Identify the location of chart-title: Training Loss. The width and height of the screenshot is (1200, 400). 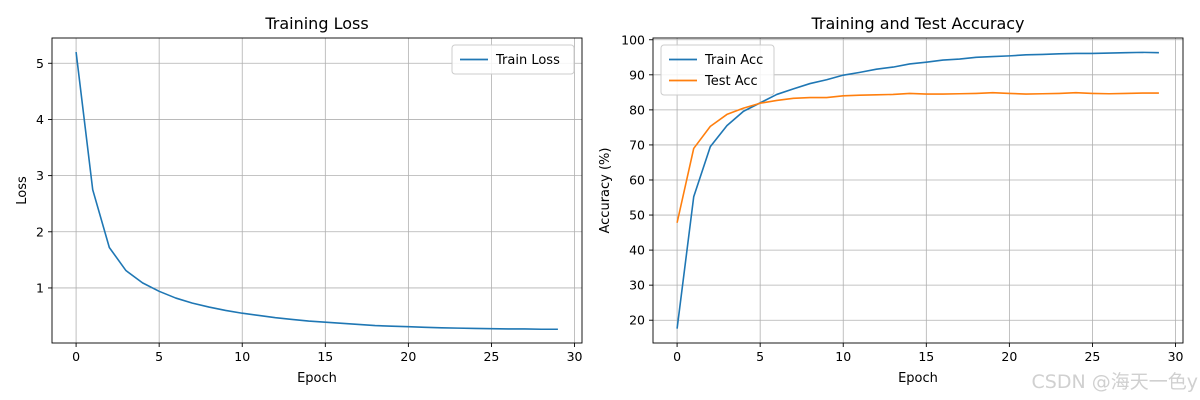
(316, 23).